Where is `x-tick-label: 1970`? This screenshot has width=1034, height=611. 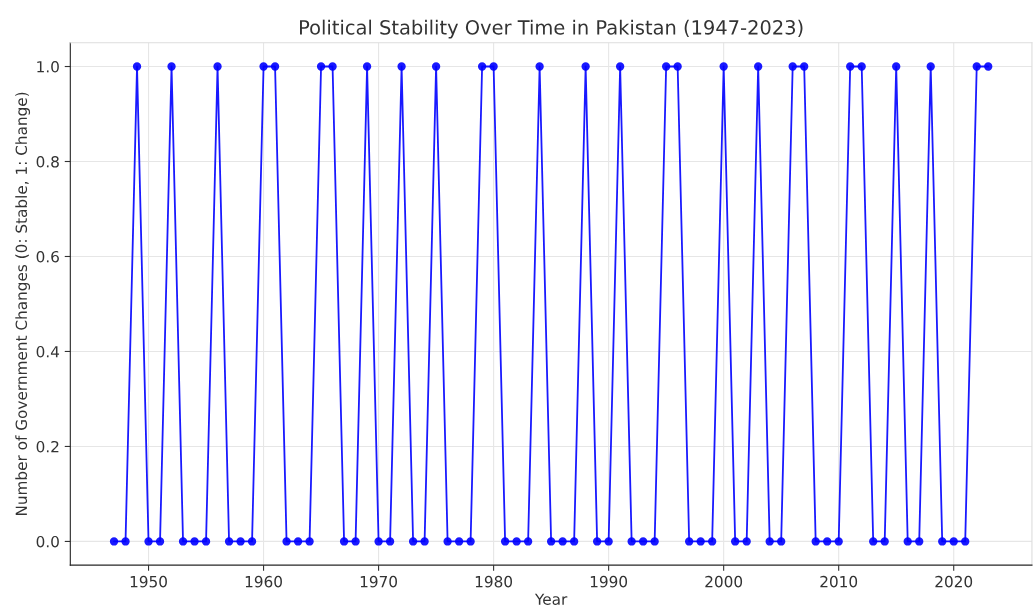 x-tick-label: 1970 is located at coordinates (379, 581).